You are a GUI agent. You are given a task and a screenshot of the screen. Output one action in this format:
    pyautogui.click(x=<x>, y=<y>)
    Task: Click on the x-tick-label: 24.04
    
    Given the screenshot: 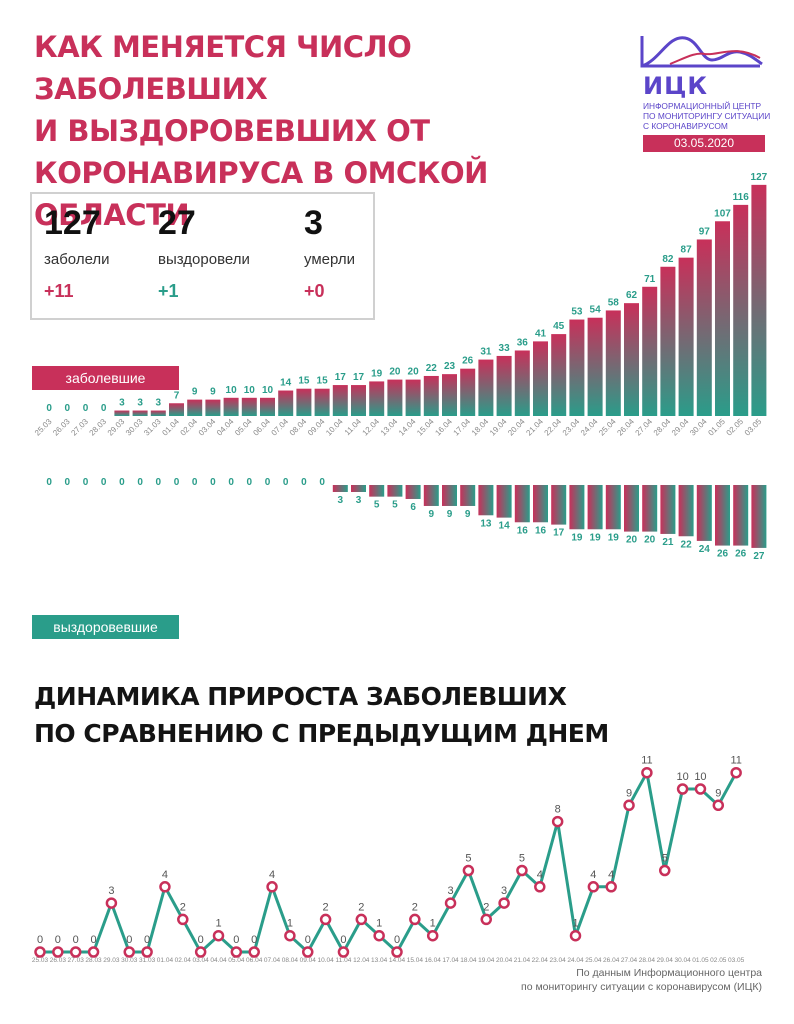 What is the action you would take?
    pyautogui.click(x=575, y=960)
    